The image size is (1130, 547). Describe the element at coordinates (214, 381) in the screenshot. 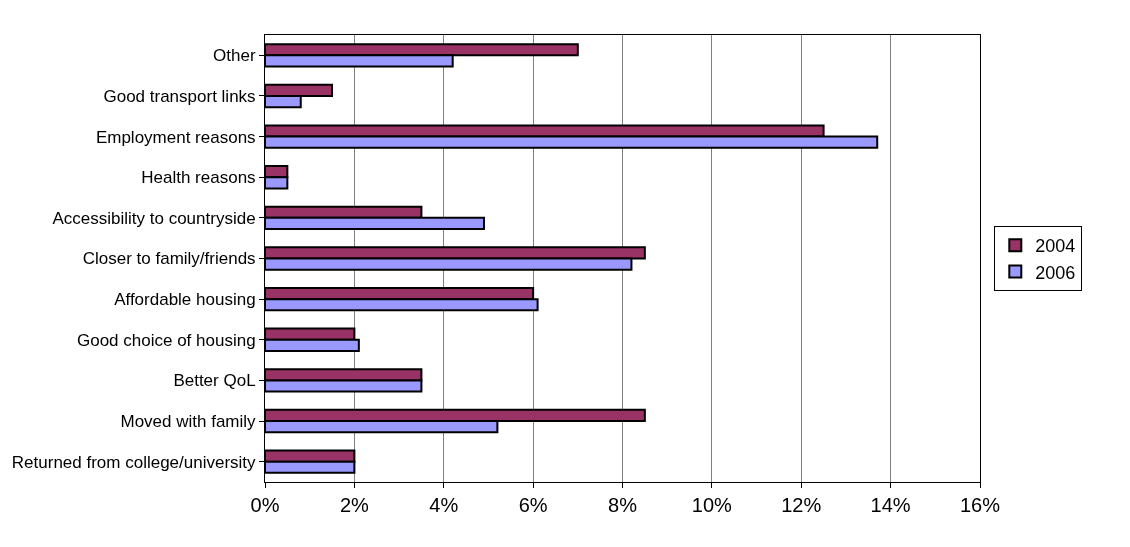

I see `y-tick-label: Better QoL` at that location.